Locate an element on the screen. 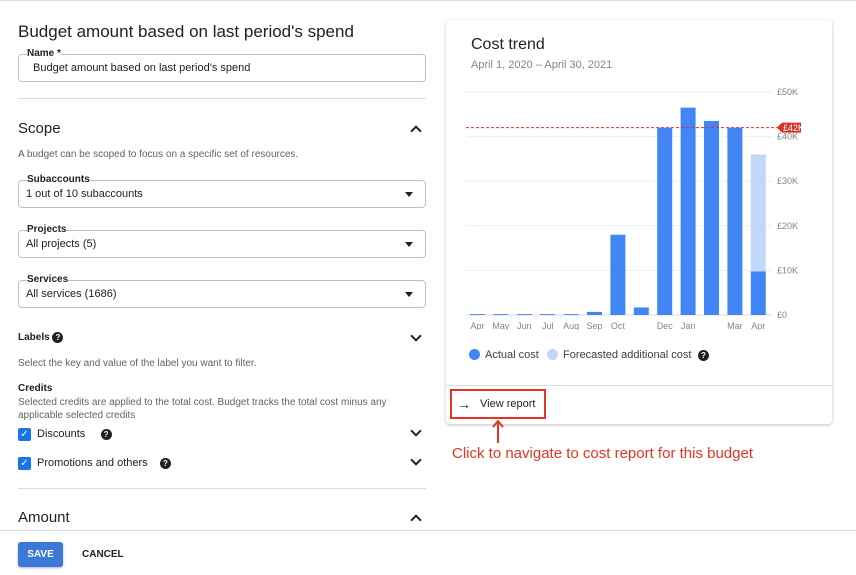 The width and height of the screenshot is (856, 575). promotions-checkbox: ✓ is located at coordinates (24, 463).